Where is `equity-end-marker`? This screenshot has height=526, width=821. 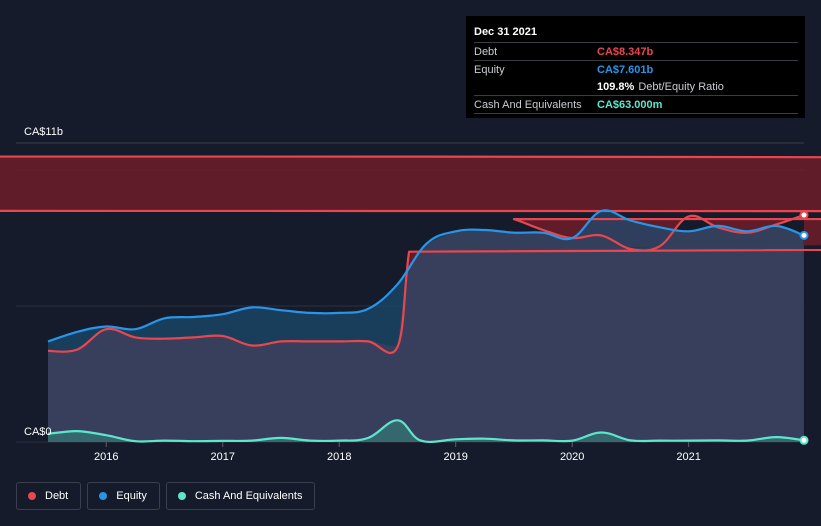
equity-end-marker is located at coordinates (804, 235).